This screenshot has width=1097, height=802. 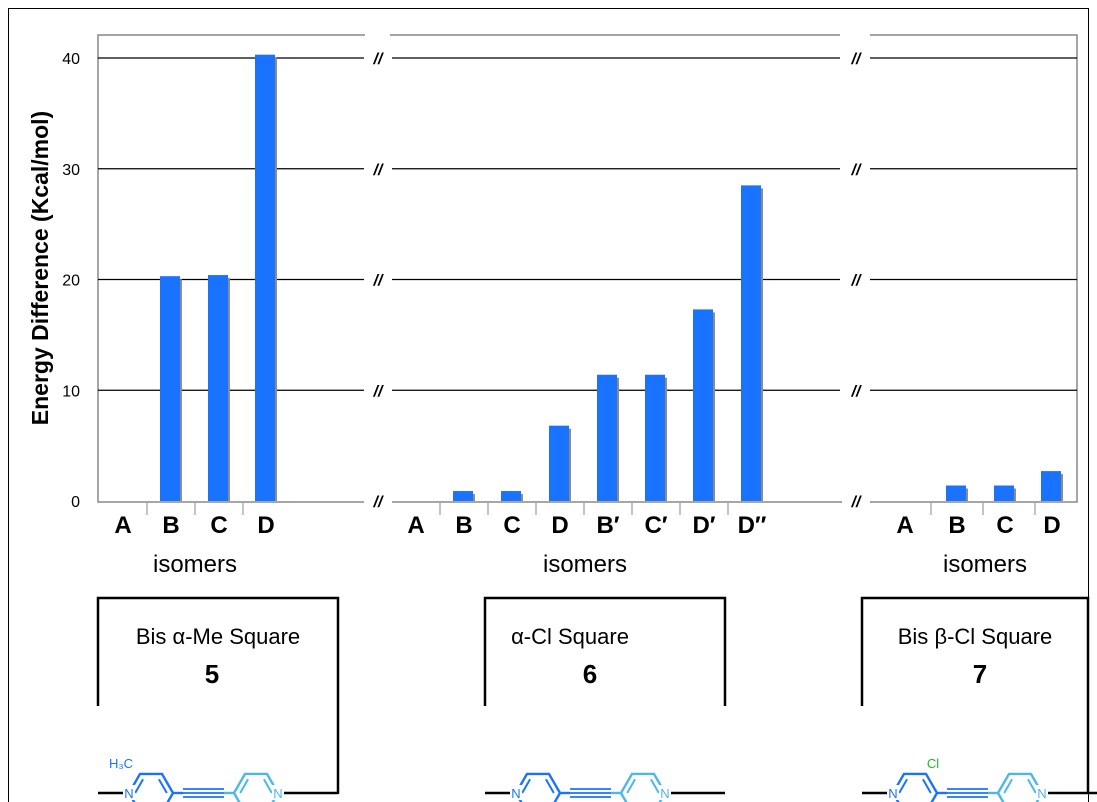 I want to click on mol7-atom-n-right-mask, so click(x=1042, y=792).